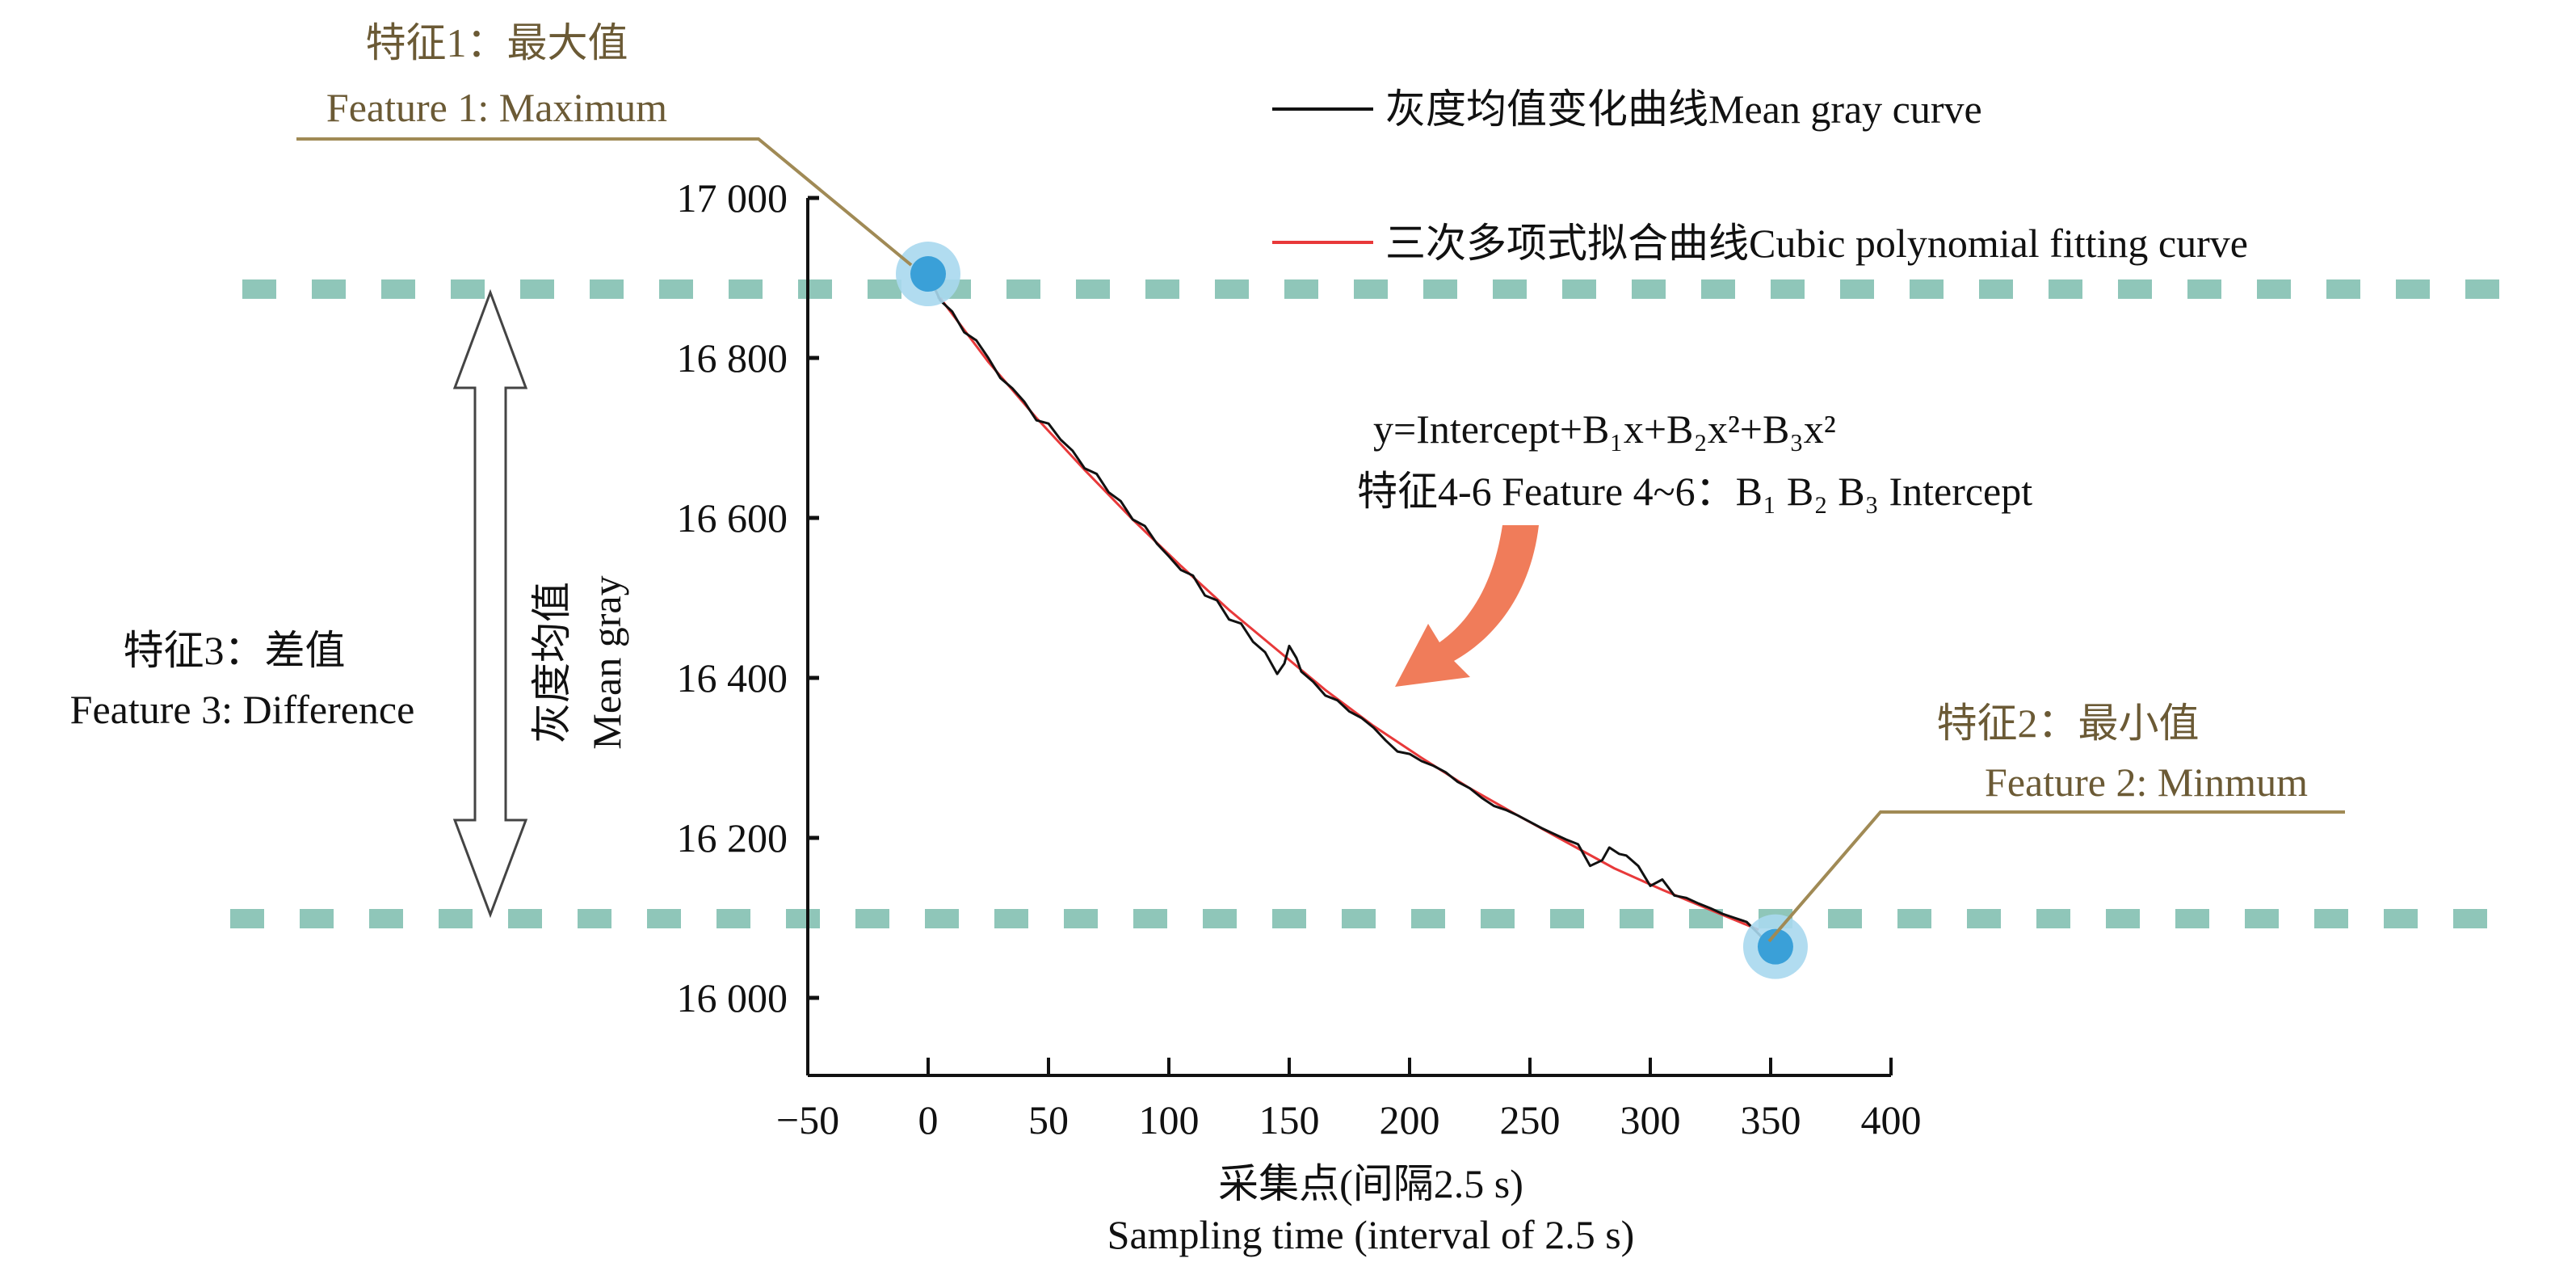 This screenshot has width=2576, height=1275. What do you see at coordinates (732, 358) in the screenshot?
I see `y-tick-label: 16 800` at bounding box center [732, 358].